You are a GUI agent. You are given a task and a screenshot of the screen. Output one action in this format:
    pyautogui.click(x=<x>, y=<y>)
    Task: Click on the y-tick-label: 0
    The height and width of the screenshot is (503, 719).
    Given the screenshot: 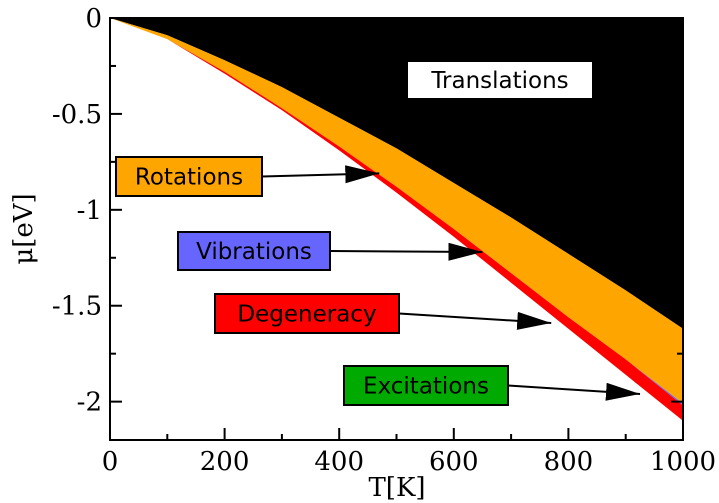 What is the action you would take?
    pyautogui.click(x=93, y=19)
    